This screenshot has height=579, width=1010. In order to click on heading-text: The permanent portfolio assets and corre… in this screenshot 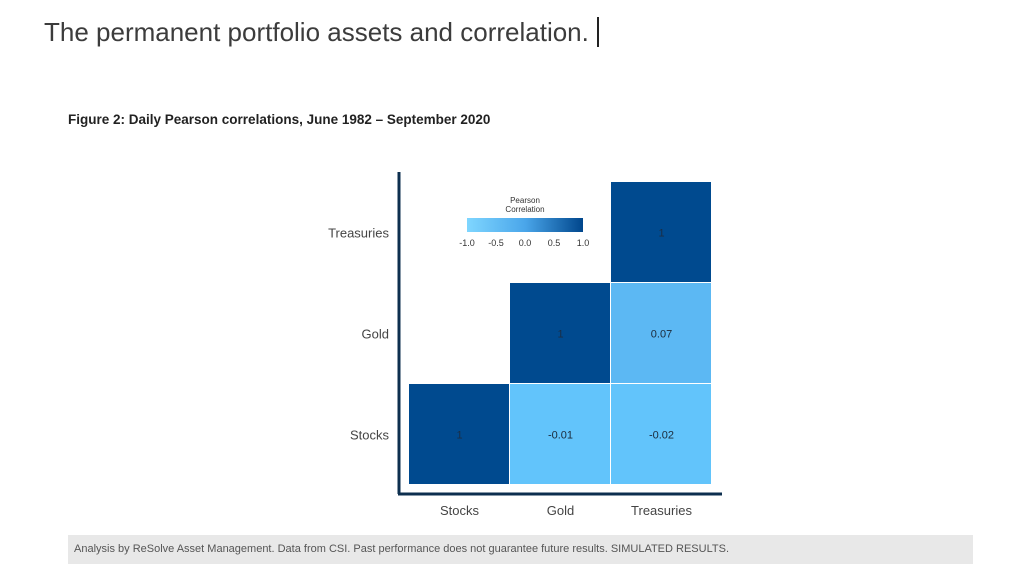, I will do `click(316, 32)`.